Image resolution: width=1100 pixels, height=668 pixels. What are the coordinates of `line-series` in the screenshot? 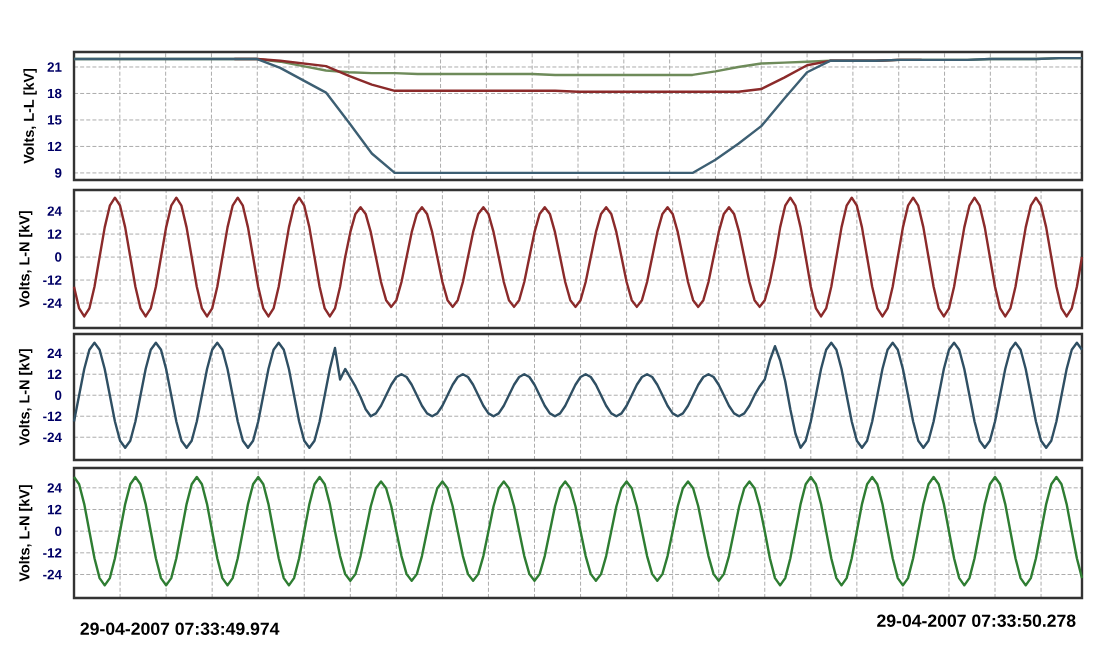 It's located at (578, 395).